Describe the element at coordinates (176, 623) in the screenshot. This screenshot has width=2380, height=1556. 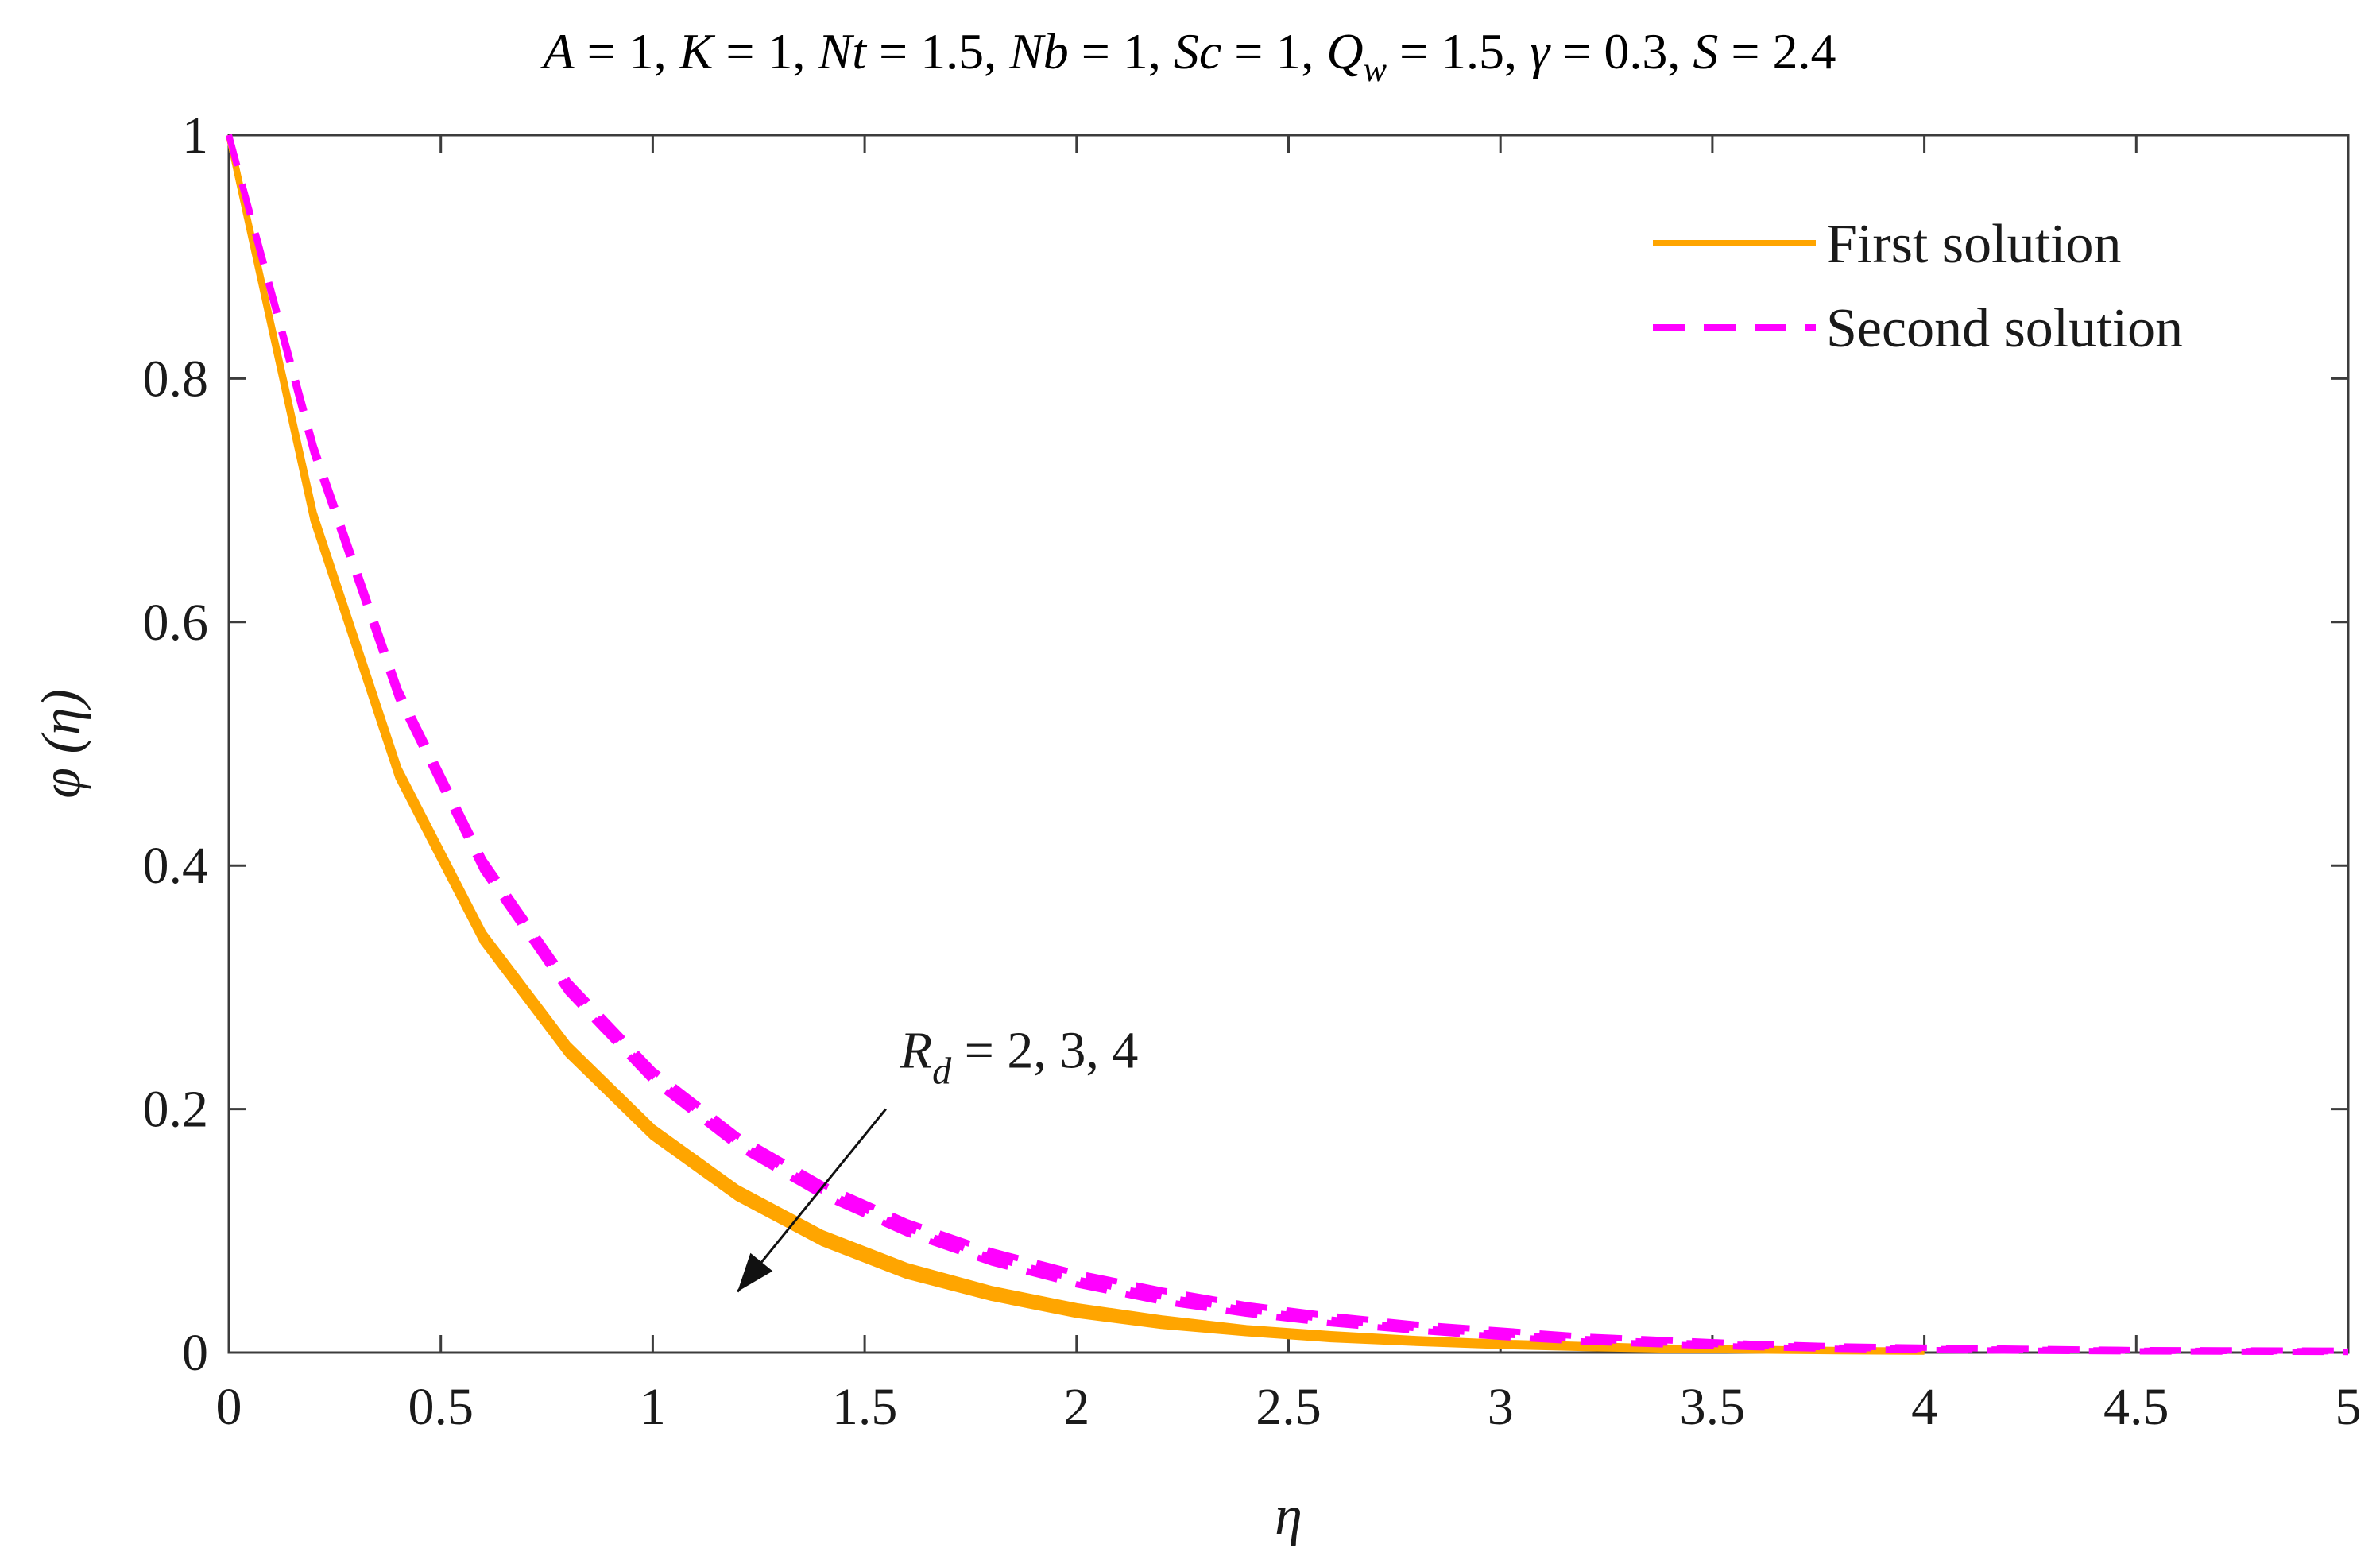
I see `y-tick-label: 0.6` at that location.